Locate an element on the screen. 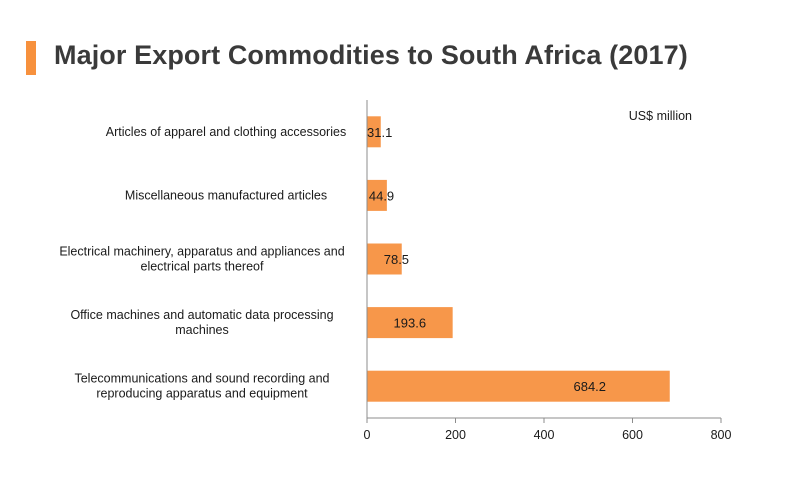  x-tick-label-1: 0 is located at coordinates (367, 435).